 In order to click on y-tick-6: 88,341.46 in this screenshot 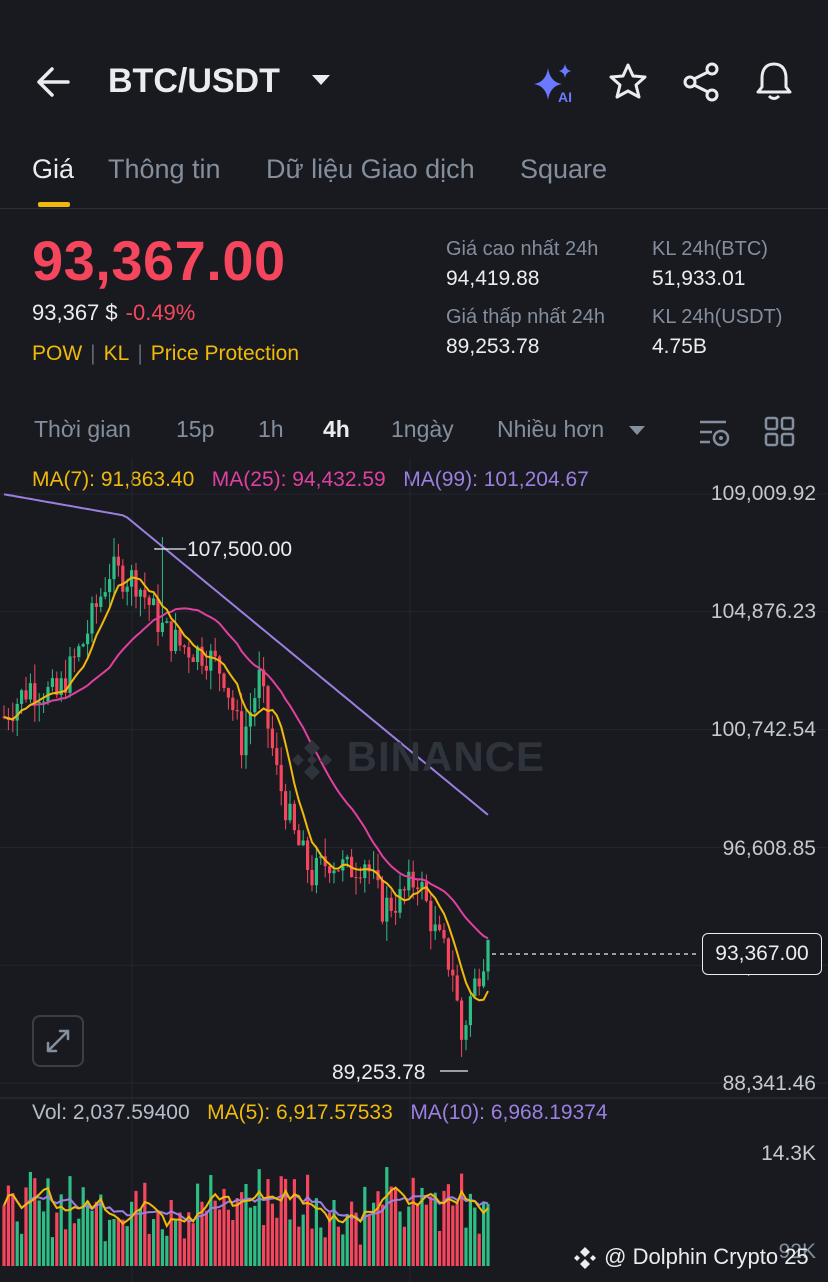, I will do `click(769, 1083)`.